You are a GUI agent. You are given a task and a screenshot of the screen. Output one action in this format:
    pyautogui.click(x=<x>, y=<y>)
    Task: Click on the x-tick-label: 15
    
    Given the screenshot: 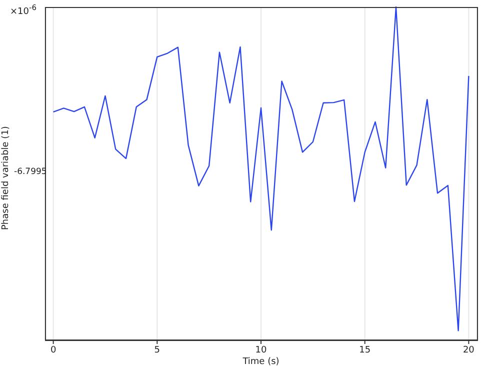 What is the action you would take?
    pyautogui.click(x=365, y=350)
    